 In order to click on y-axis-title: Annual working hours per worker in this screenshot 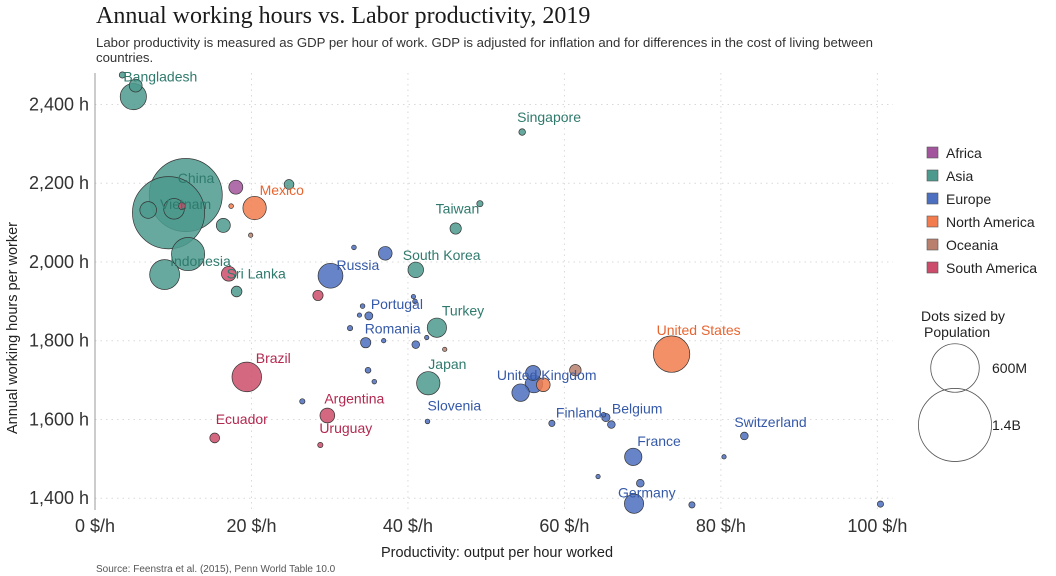, I will do `click(13, 328)`.